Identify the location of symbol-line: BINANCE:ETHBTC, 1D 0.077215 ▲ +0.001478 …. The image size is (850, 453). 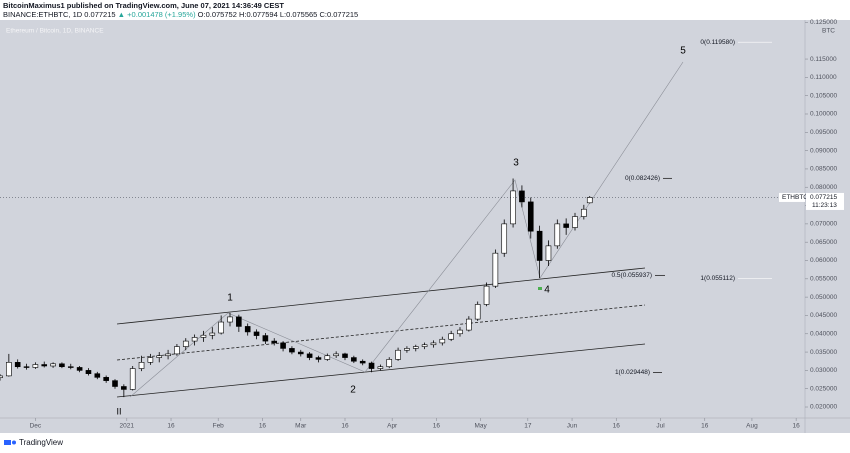
(180, 14).